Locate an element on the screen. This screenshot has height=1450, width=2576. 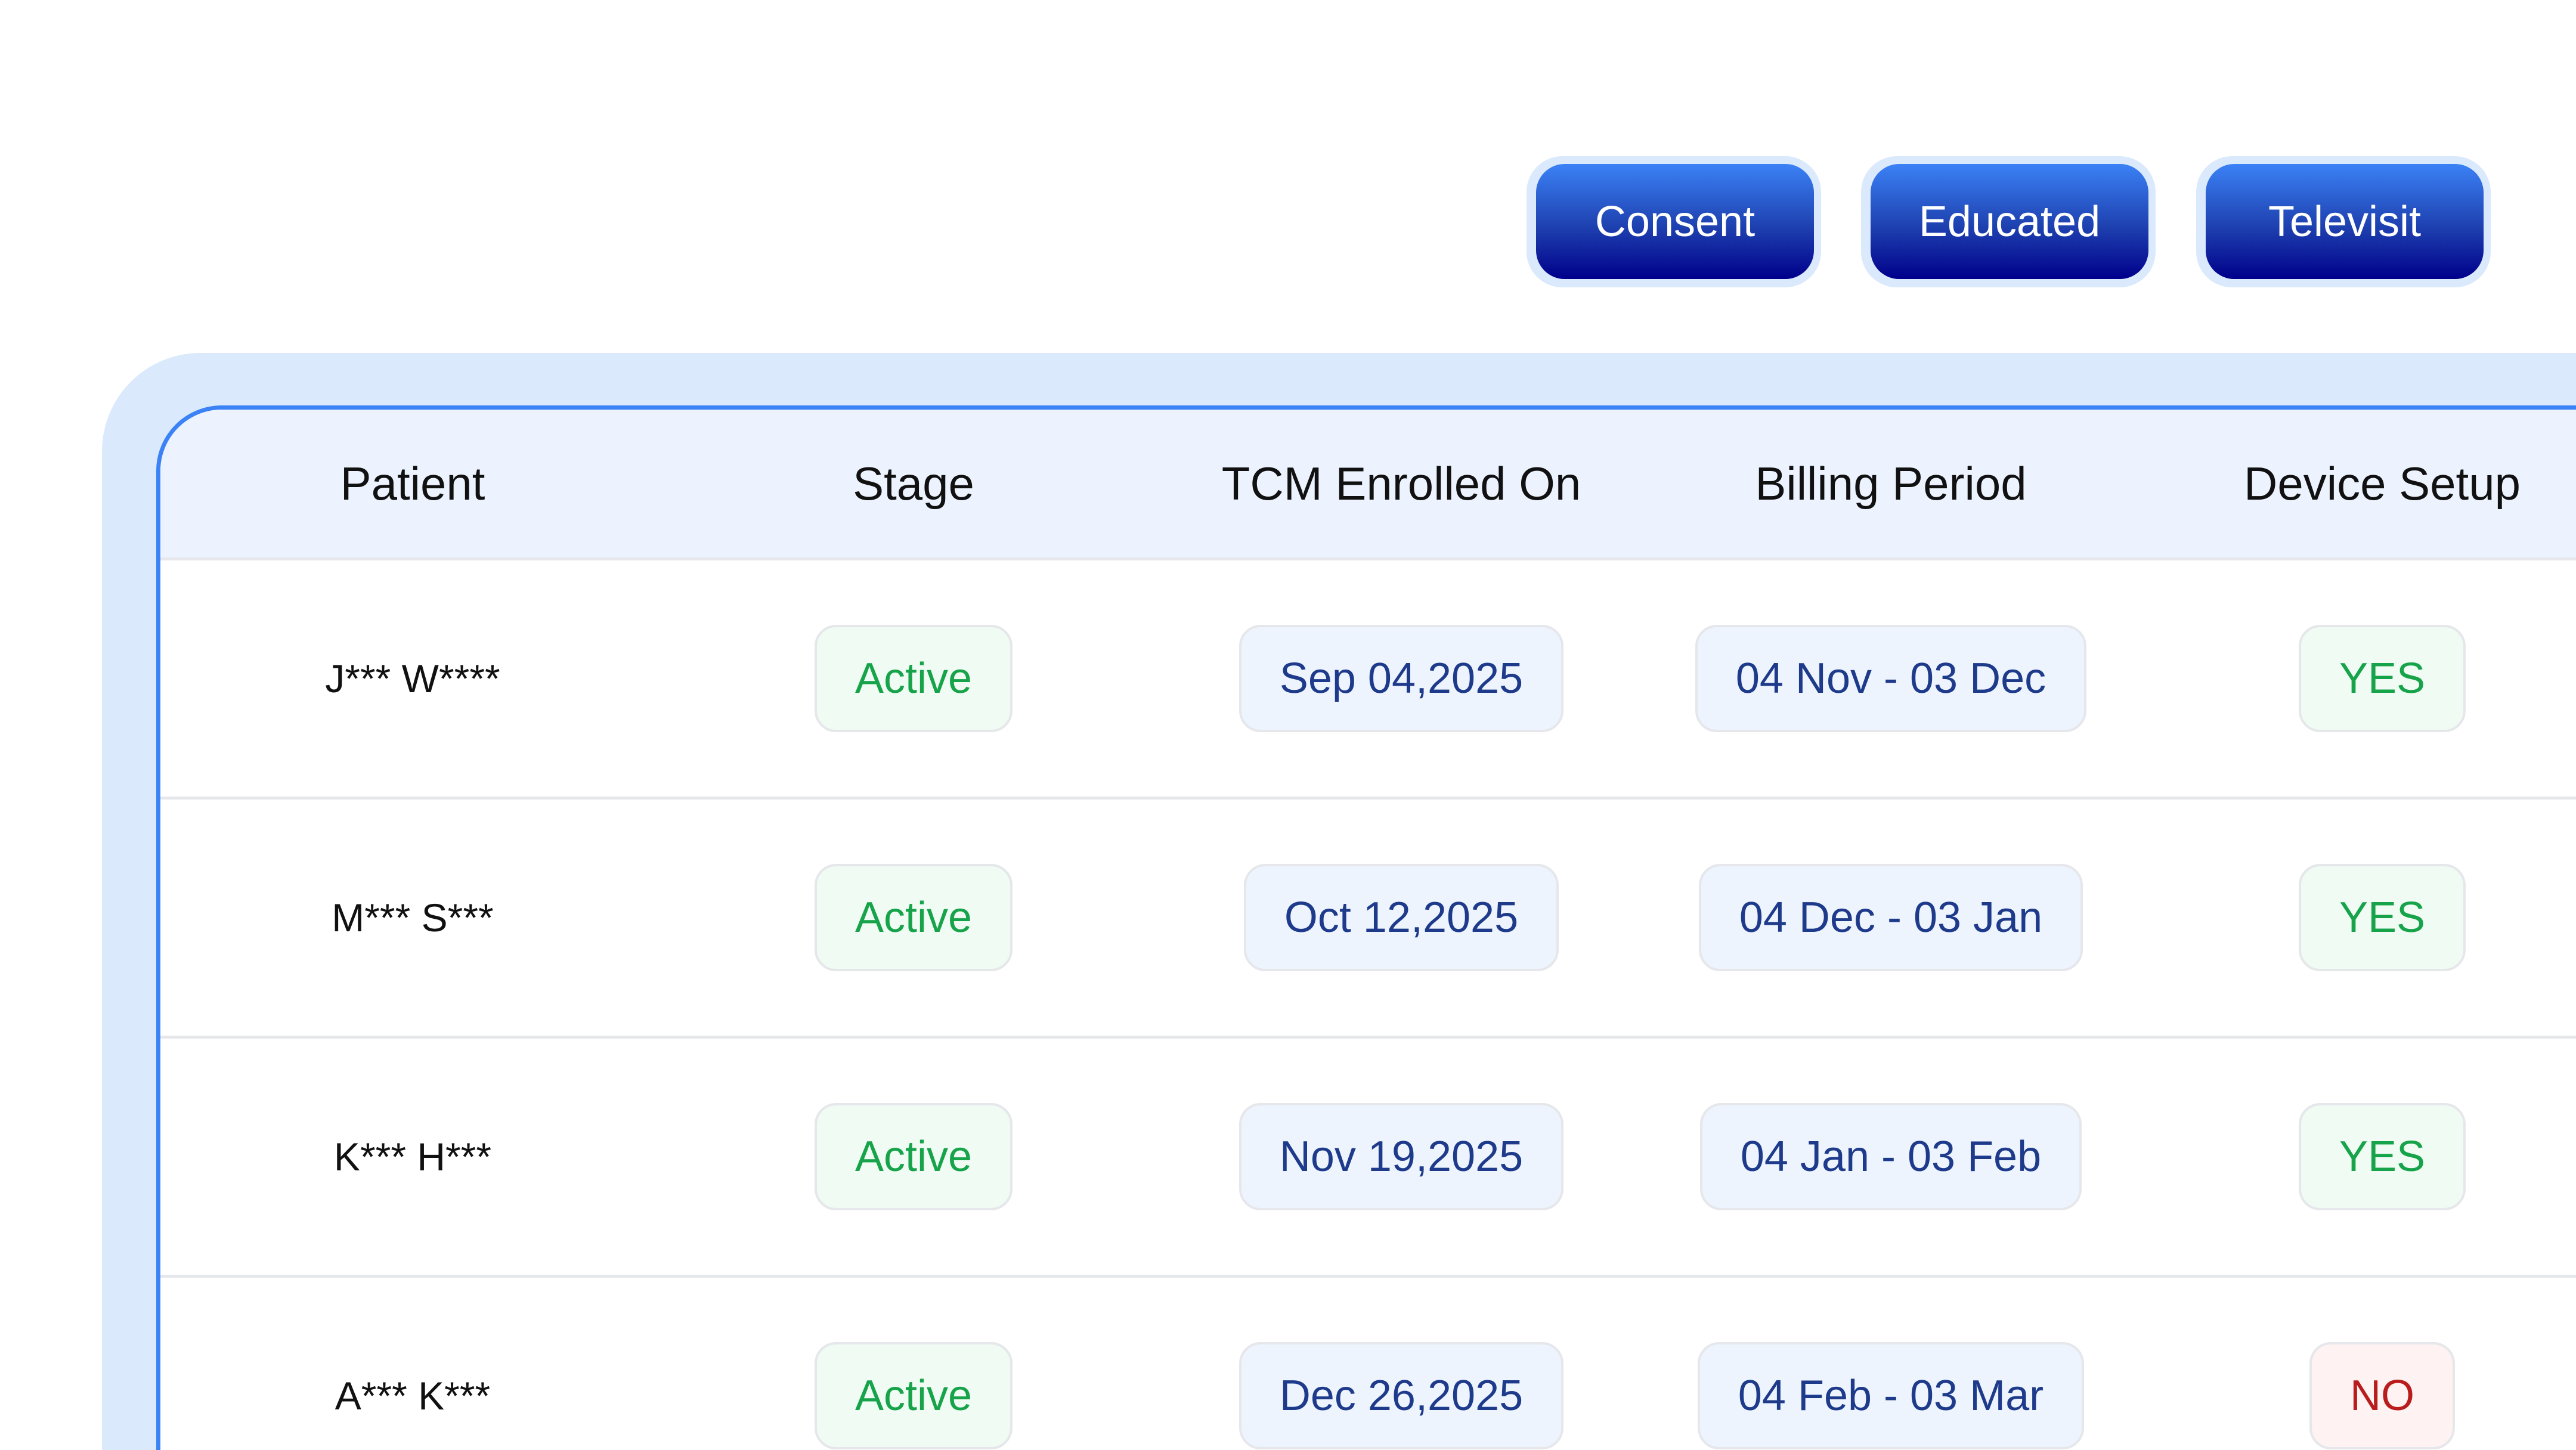
billing-period-badge: 04 Dec - 03 Jan is located at coordinates (1891, 917).